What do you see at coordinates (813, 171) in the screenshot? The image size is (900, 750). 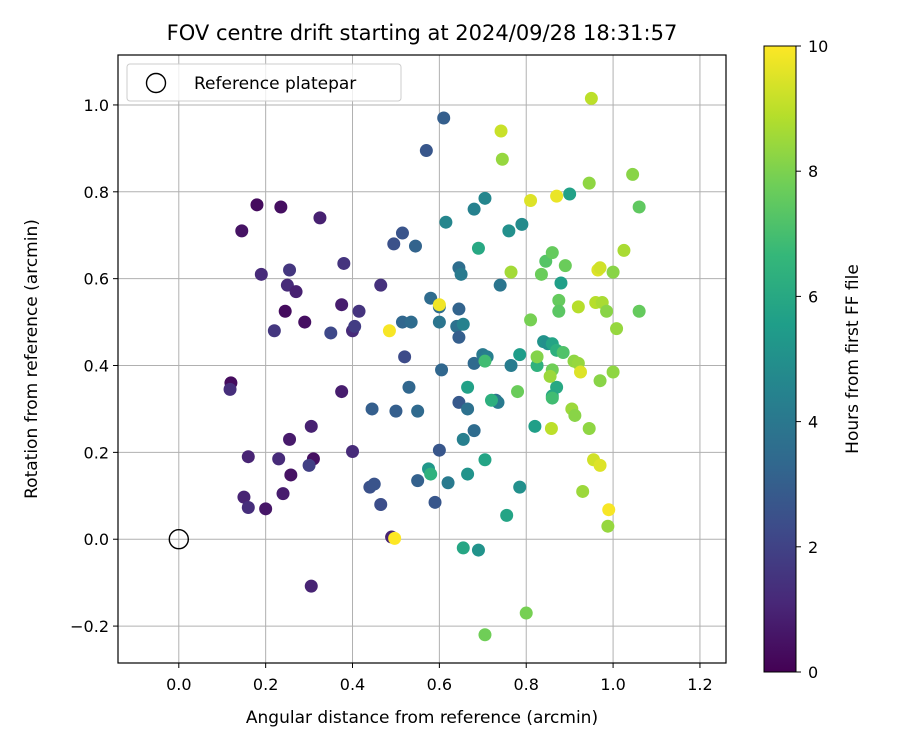 I see `colorbar-tick-label: 8` at bounding box center [813, 171].